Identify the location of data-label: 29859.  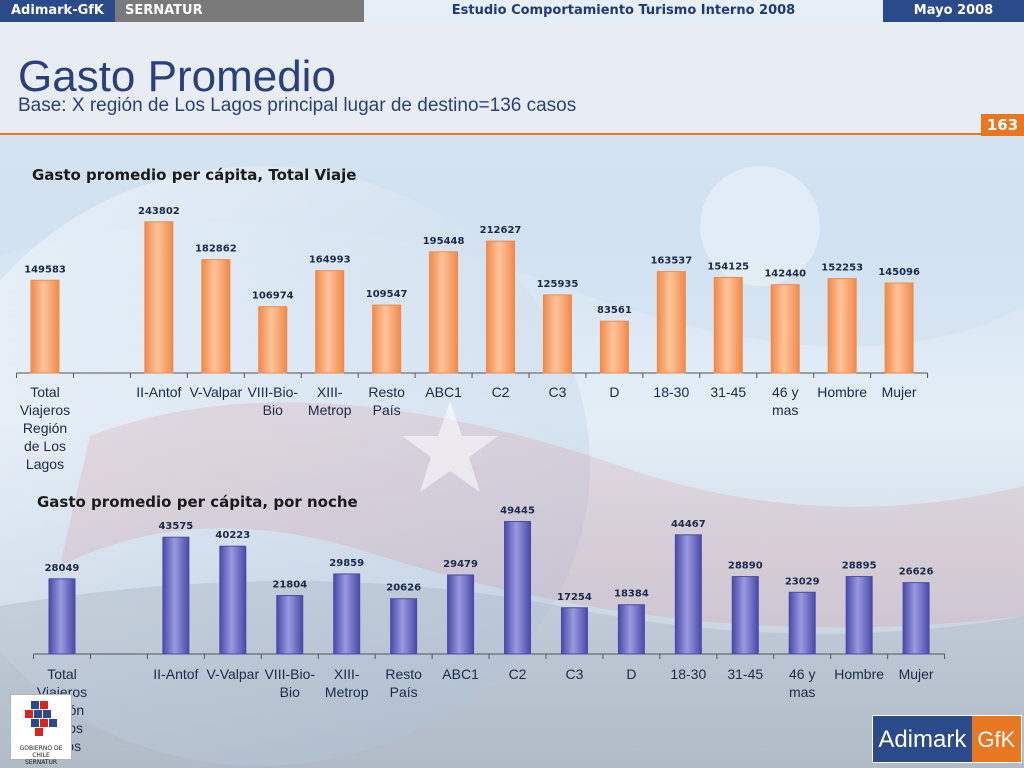
(346, 563).